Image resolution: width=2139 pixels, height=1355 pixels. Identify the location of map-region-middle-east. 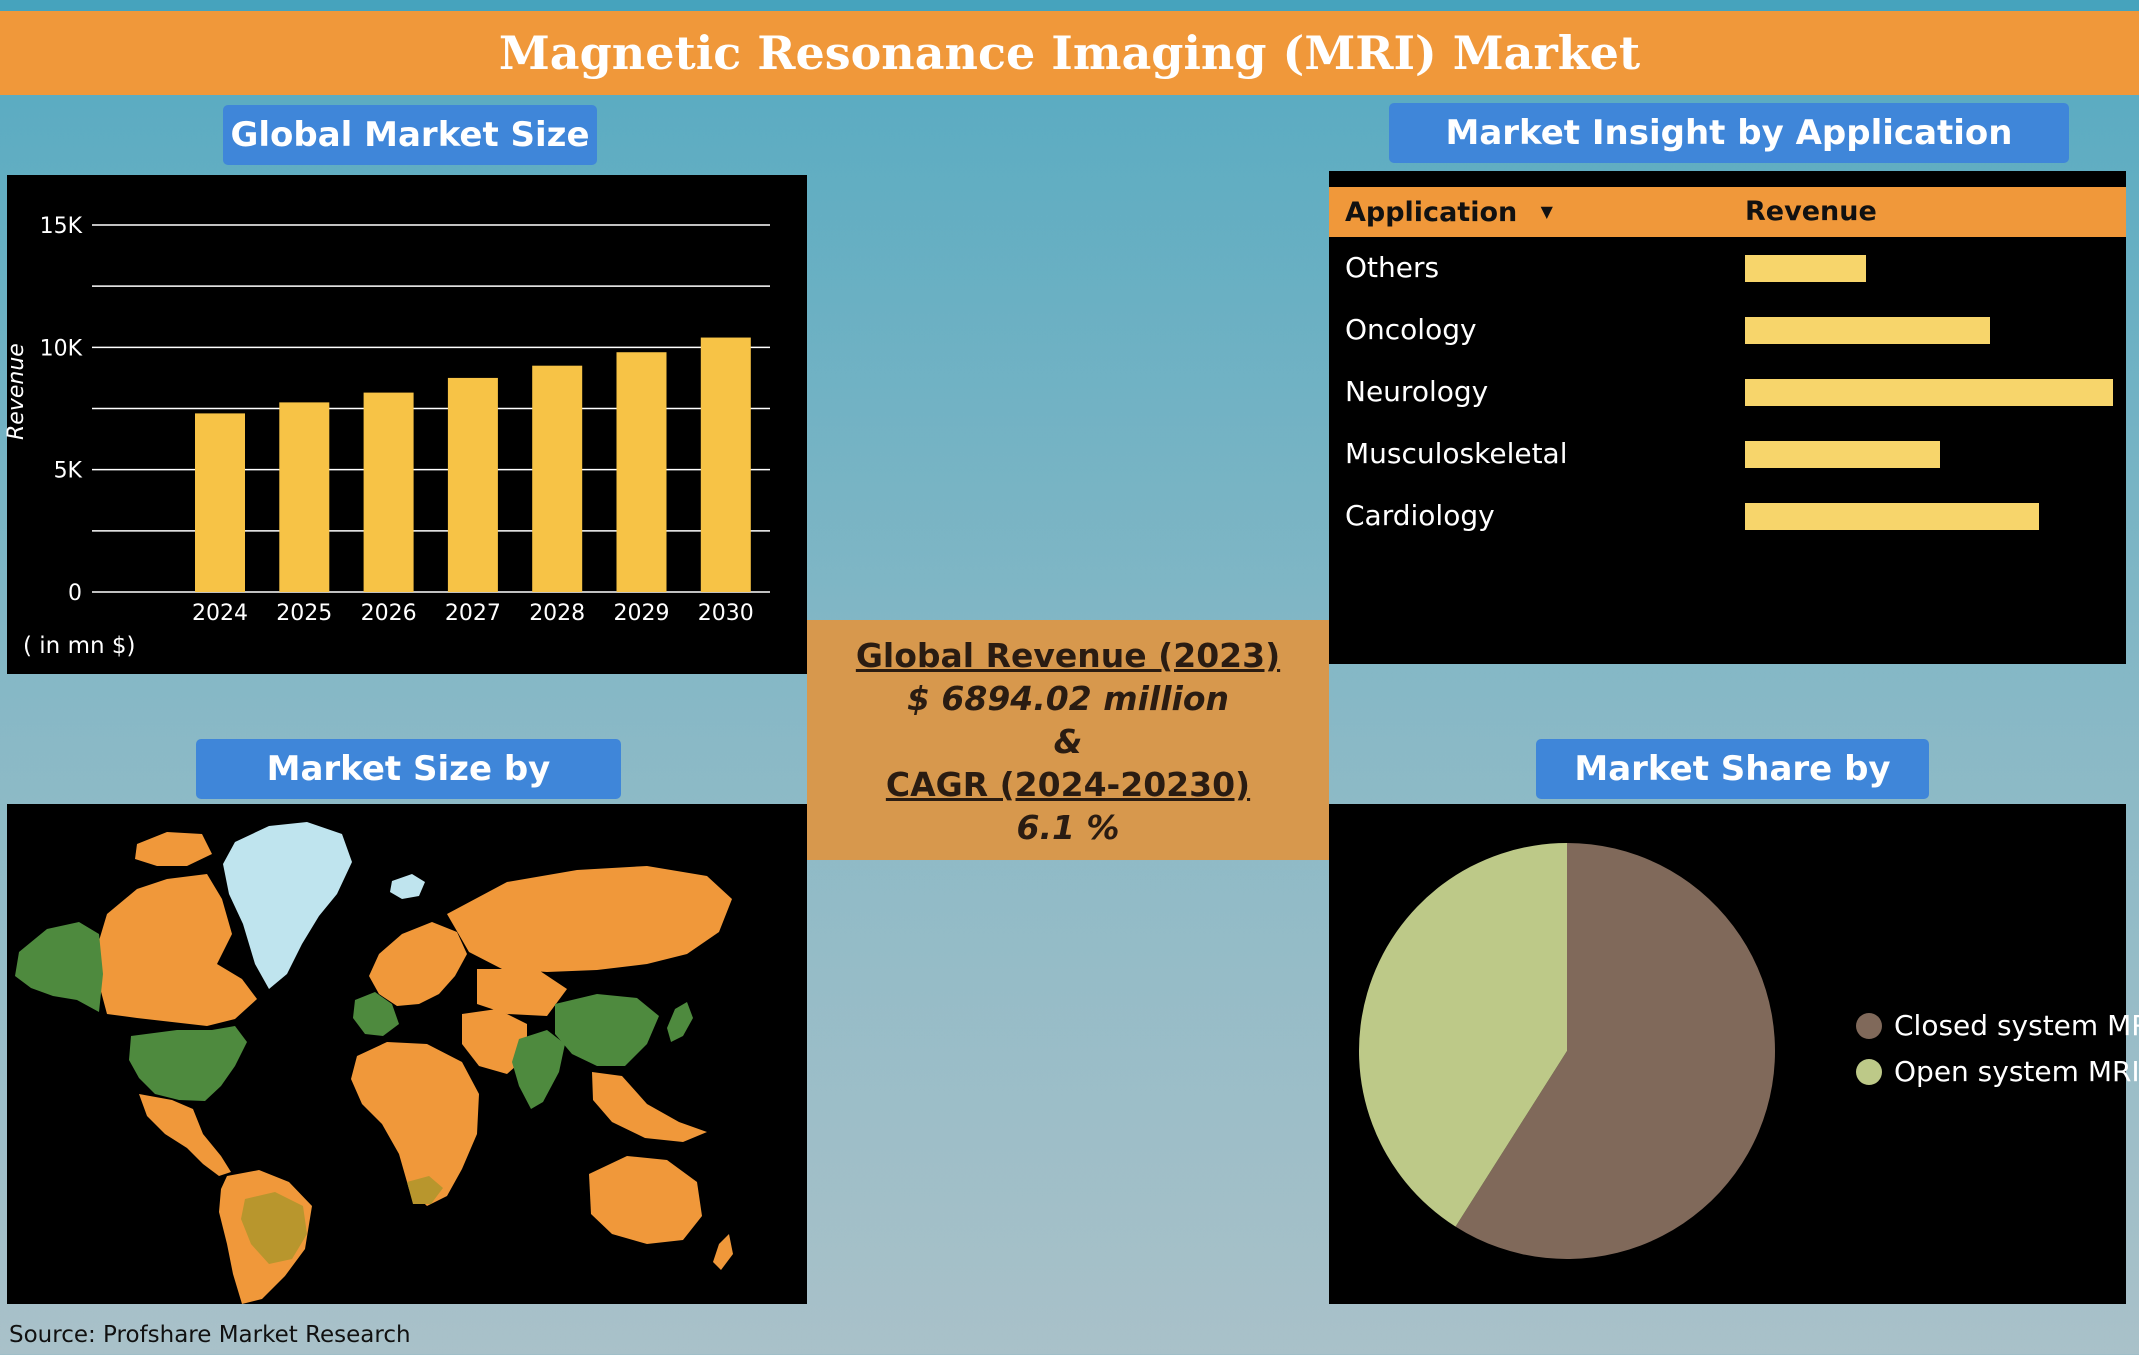
(494, 1041).